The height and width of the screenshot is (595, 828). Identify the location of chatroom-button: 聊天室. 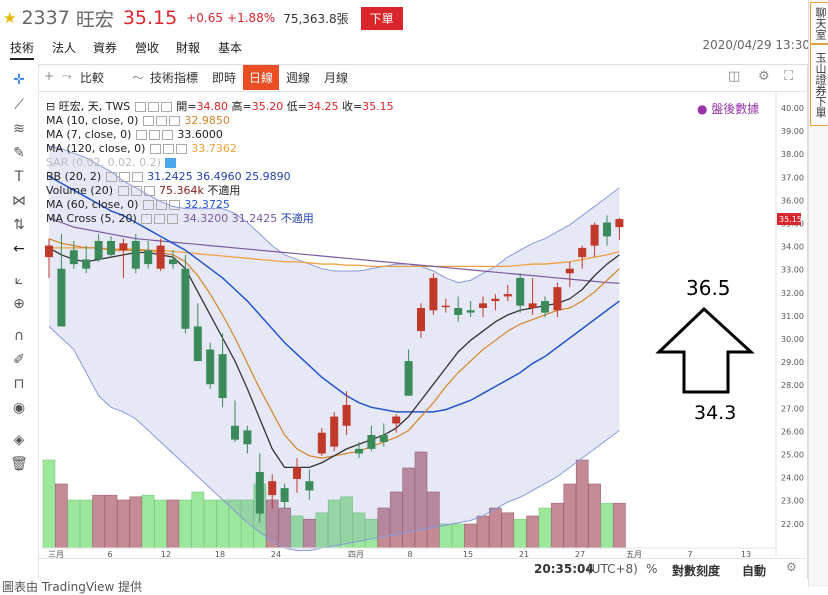
(819, 23).